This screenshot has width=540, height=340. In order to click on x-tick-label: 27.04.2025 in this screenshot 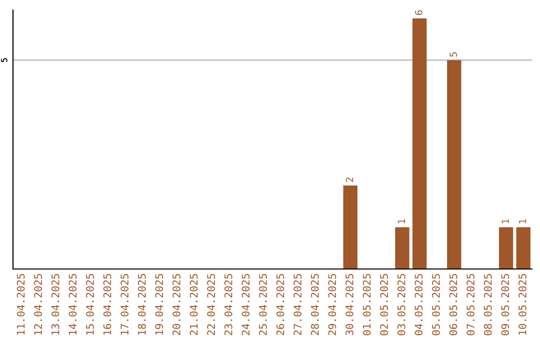, I will do `click(298, 305)`.